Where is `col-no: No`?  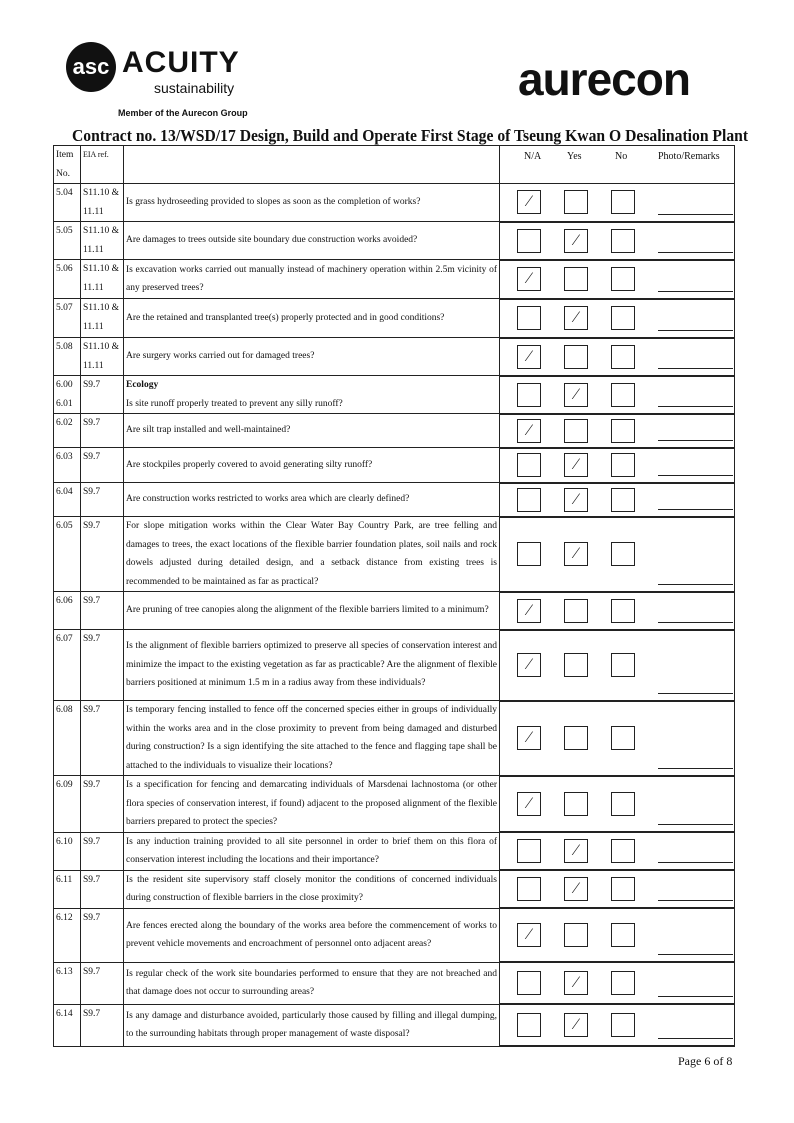 col-no: No is located at coordinates (621, 156).